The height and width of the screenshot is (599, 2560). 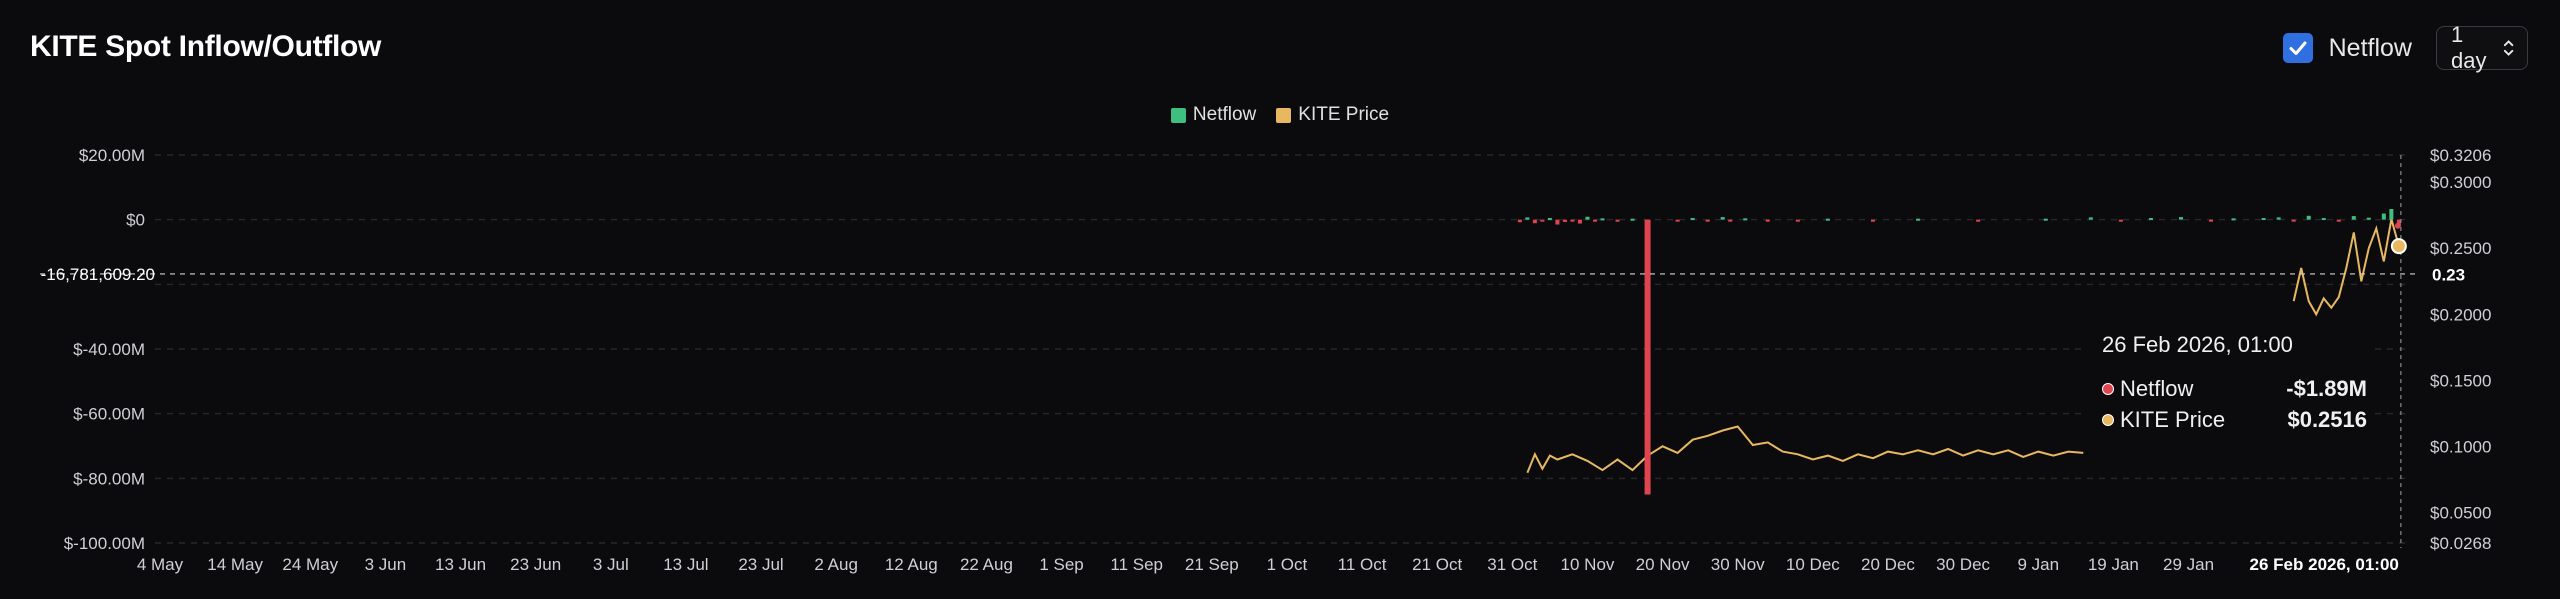 I want to click on x-tick-label: 1 Sep, so click(x=1061, y=564).